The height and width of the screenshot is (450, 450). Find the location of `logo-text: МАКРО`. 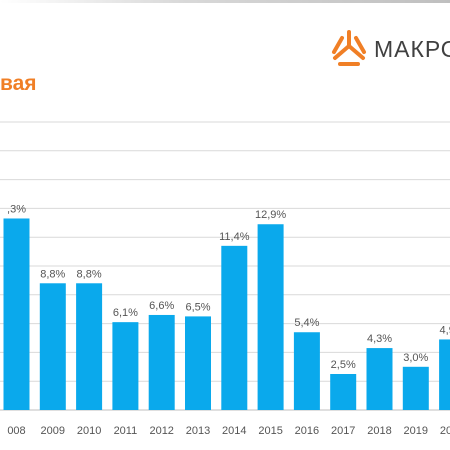

logo-text: МАКРО is located at coordinates (412, 49).